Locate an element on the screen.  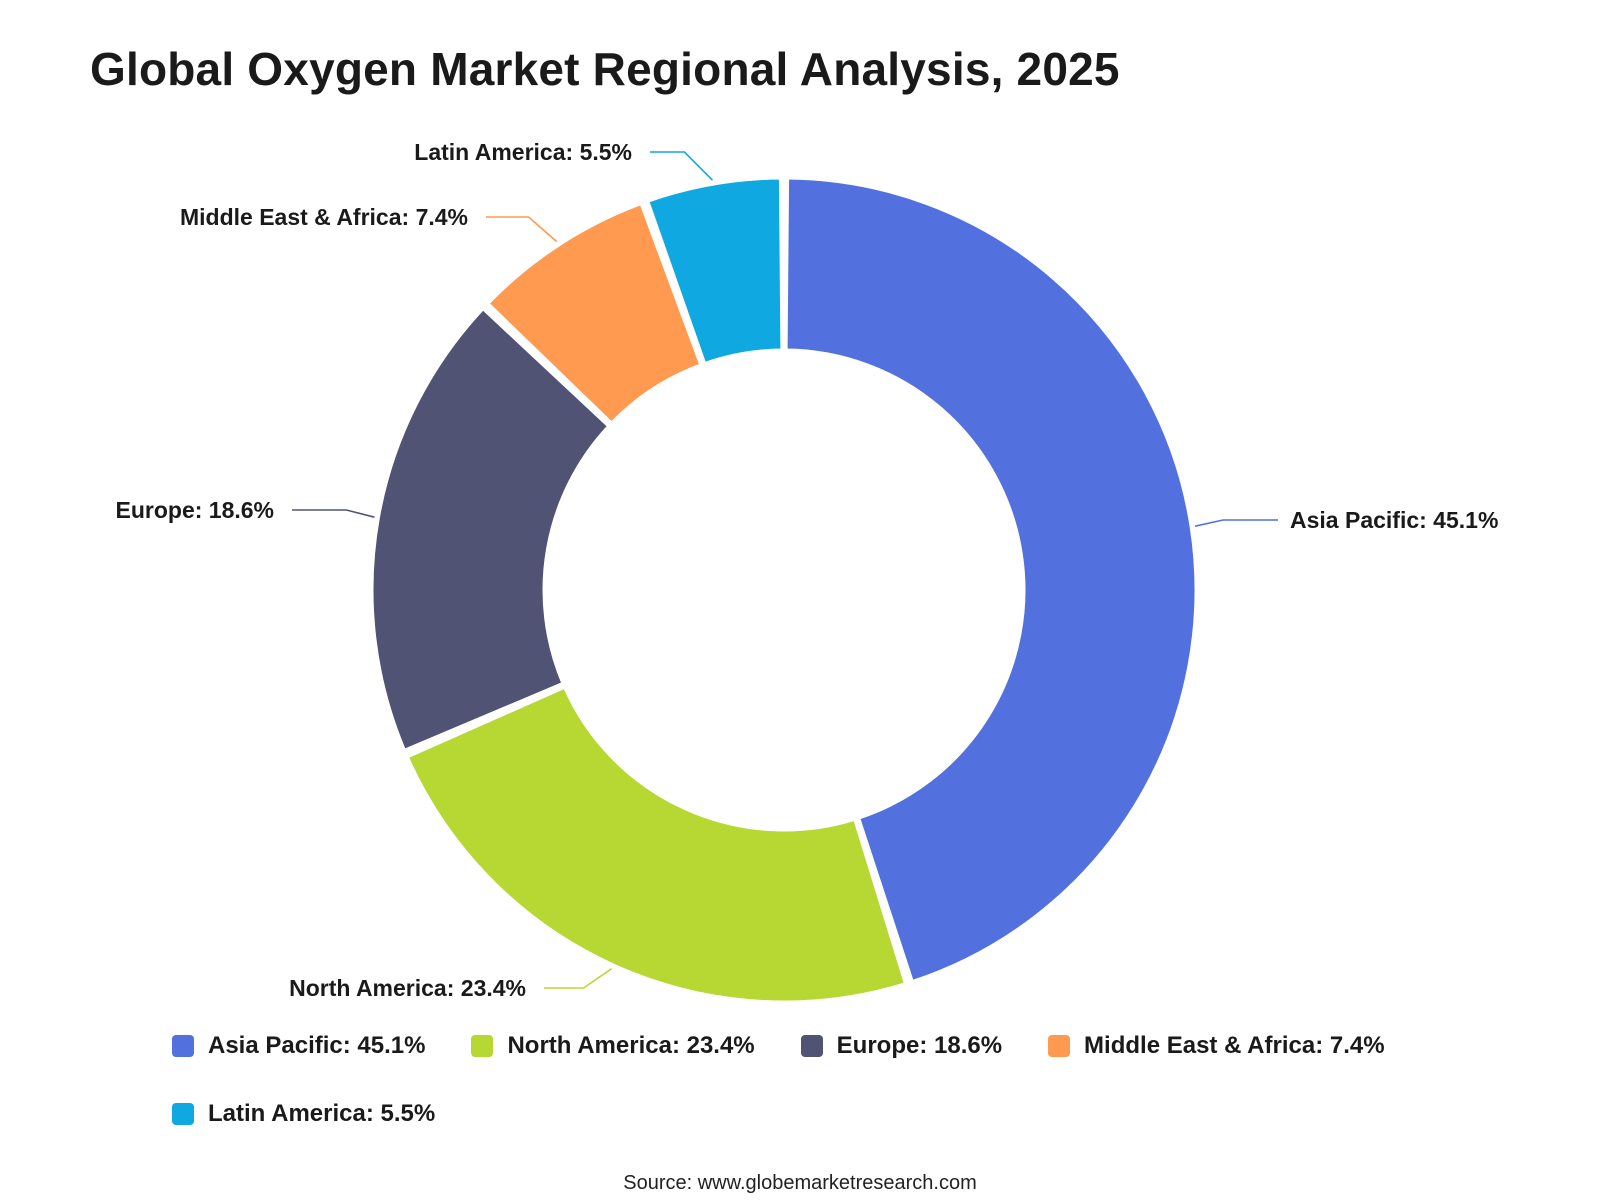
slice-north-america is located at coordinates (656, 844).